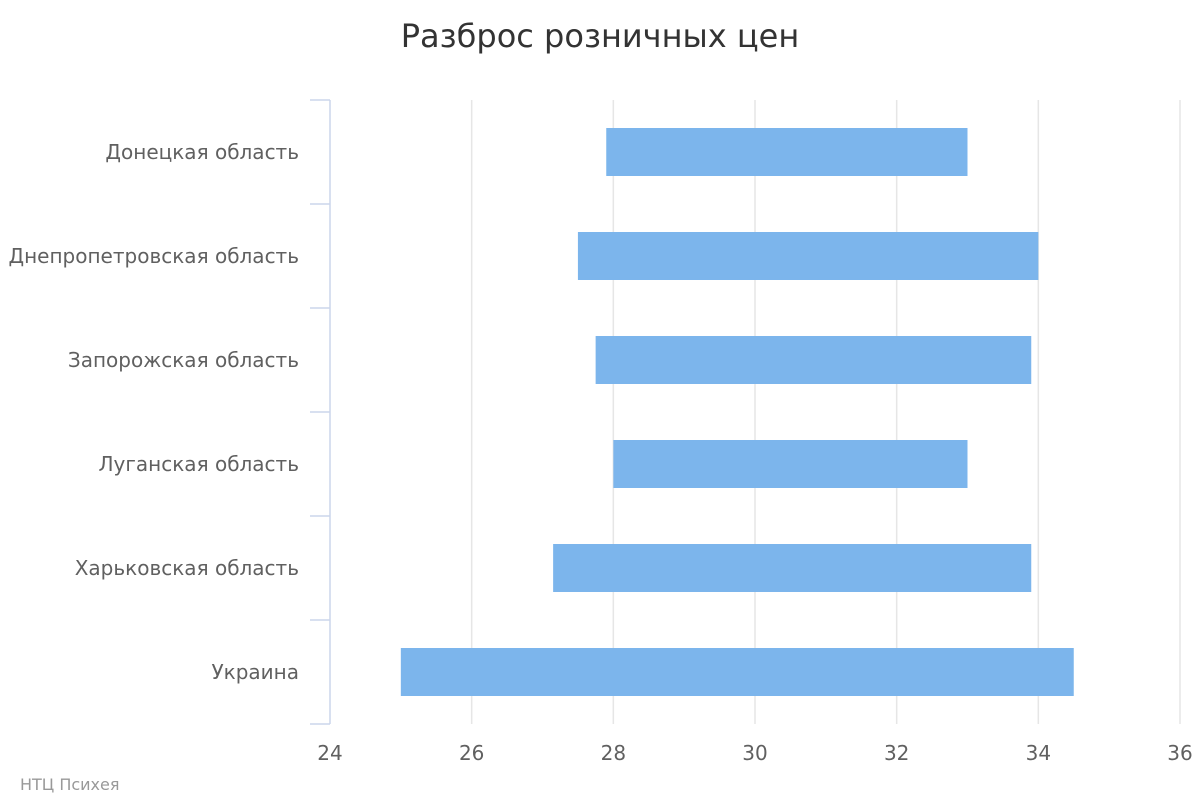  What do you see at coordinates (320, 412) in the screenshot?
I see `category-axis` at bounding box center [320, 412].